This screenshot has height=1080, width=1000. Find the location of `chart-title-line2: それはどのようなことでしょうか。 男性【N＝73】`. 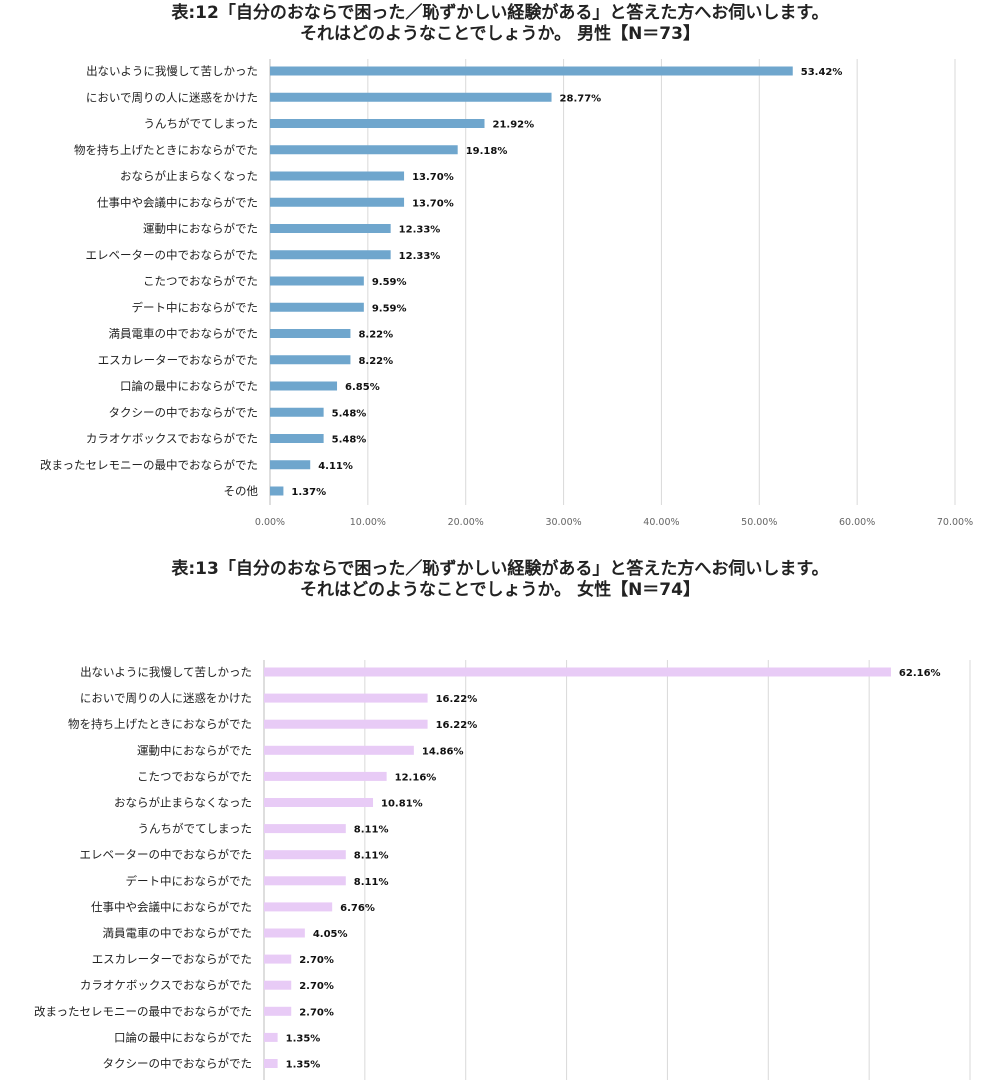

chart-title-line2: それはどのようなことでしょうか。 男性【N＝73】 is located at coordinates (500, 34).